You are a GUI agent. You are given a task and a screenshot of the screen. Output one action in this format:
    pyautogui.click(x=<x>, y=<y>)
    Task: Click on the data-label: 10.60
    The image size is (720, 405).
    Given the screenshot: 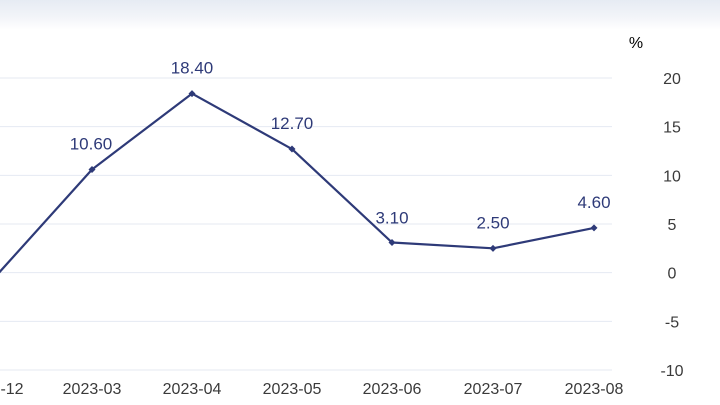 What is the action you would take?
    pyautogui.click(x=91, y=143)
    